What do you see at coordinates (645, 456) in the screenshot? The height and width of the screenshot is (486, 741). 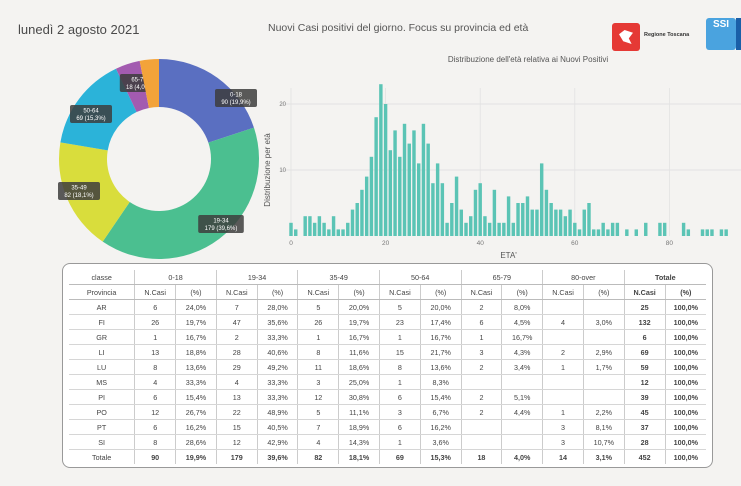 I see `ncasi-cell: 452` at bounding box center [645, 456].